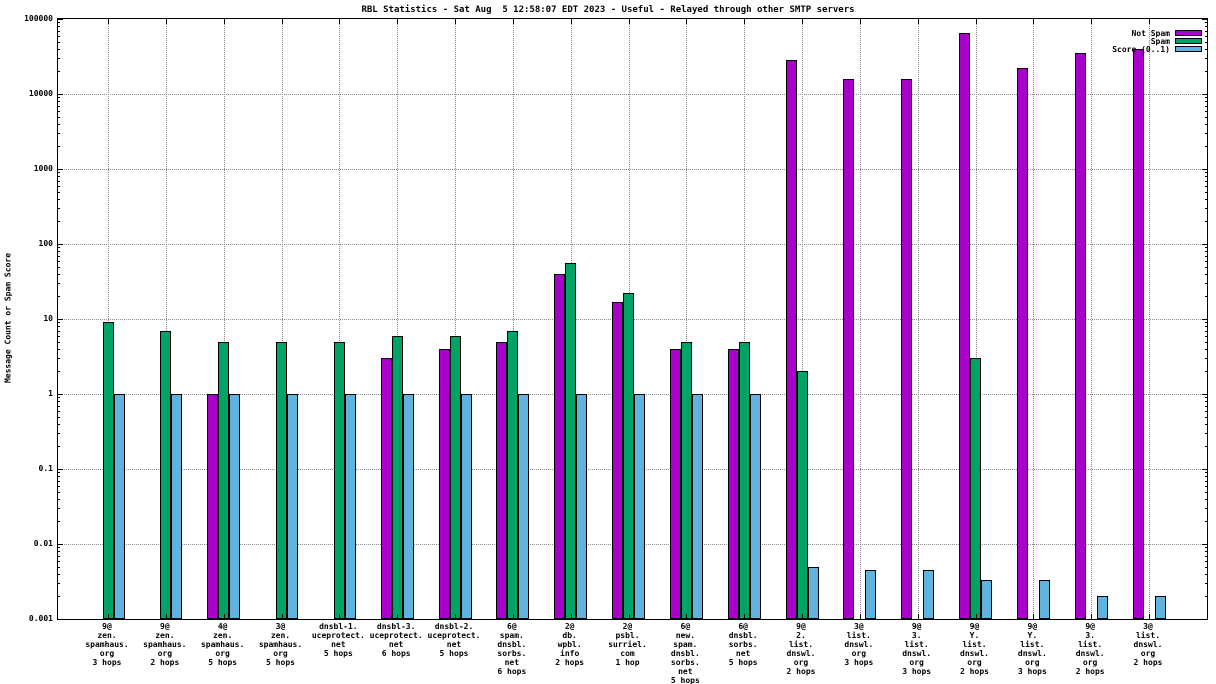 This screenshot has height=684, width=1216. What do you see at coordinates (1188, 41) in the screenshot?
I see `legend-swatch` at bounding box center [1188, 41].